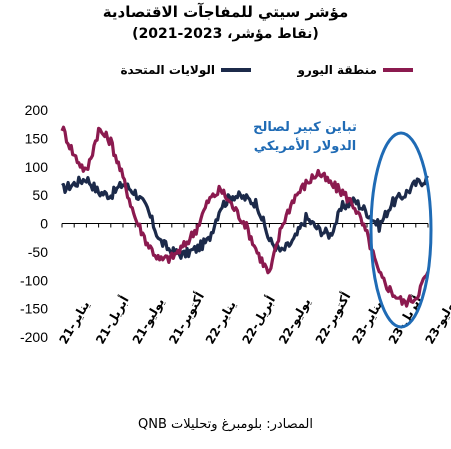 This screenshot has height=449, width=451. What do you see at coordinates (40, 195) in the screenshot?
I see `y-tick-label: 50` at bounding box center [40, 195].